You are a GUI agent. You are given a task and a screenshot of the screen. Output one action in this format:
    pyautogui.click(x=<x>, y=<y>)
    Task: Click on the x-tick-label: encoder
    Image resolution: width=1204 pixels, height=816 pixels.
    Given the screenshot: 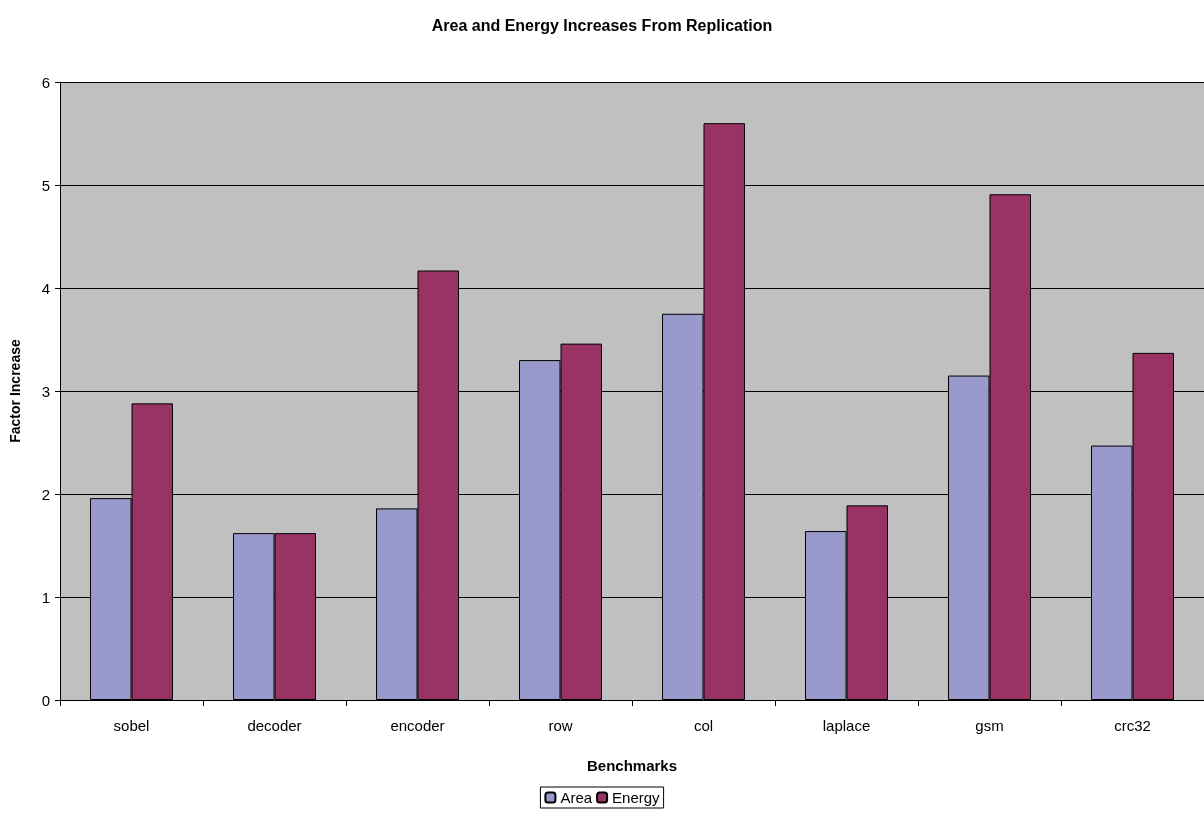 What is the action you would take?
    pyautogui.click(x=417, y=725)
    